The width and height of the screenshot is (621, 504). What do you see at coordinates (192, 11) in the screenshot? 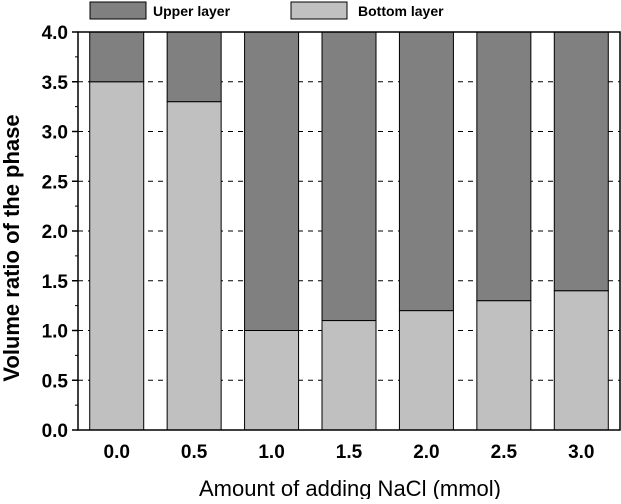
I see `legend-label-upper-layer: Upper layer` at bounding box center [192, 11].